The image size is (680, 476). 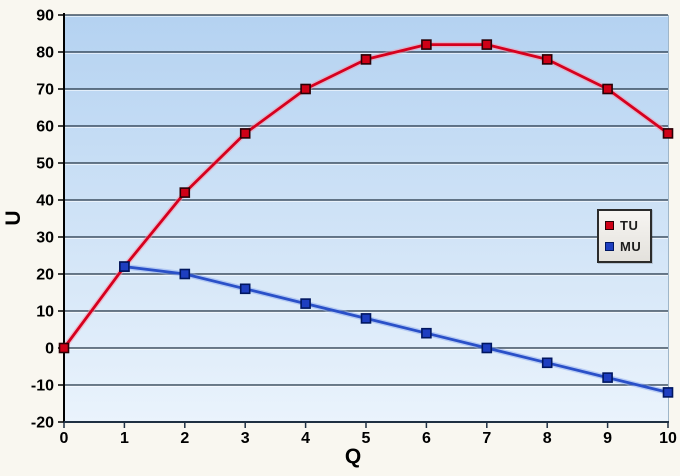 I want to click on legend-item-mu: MU, so click(x=625, y=246).